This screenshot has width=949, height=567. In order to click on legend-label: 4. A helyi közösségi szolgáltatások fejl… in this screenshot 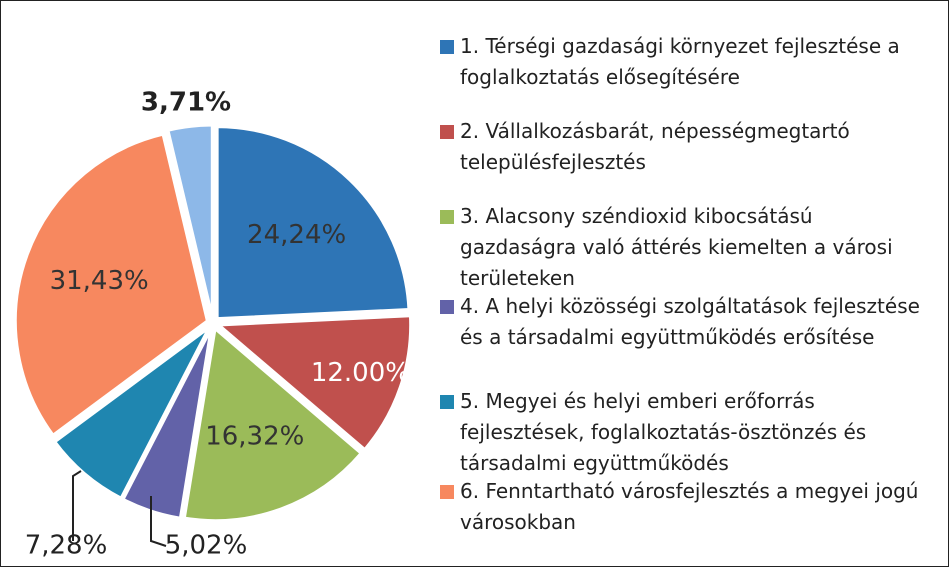, I will do `click(690, 321)`.